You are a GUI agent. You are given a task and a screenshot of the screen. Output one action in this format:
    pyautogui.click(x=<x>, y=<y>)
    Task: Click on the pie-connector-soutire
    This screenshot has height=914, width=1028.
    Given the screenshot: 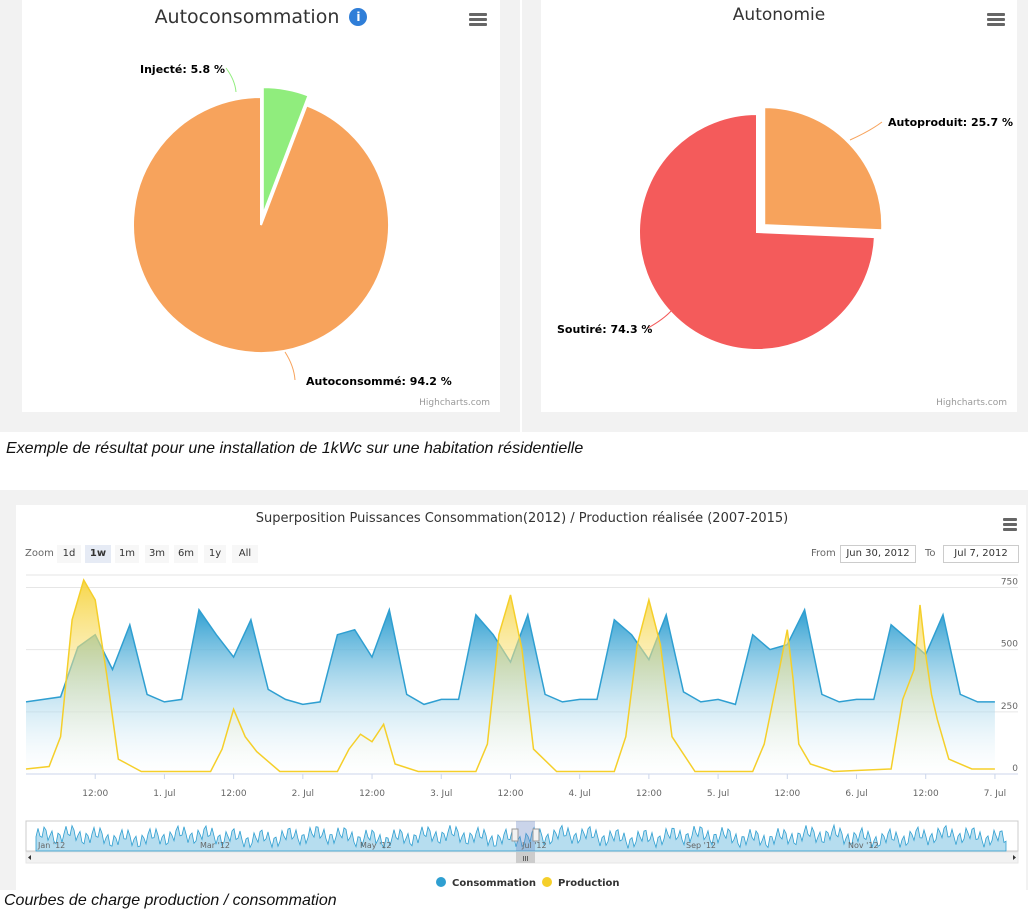 What is the action you would take?
    pyautogui.click(x=660, y=319)
    